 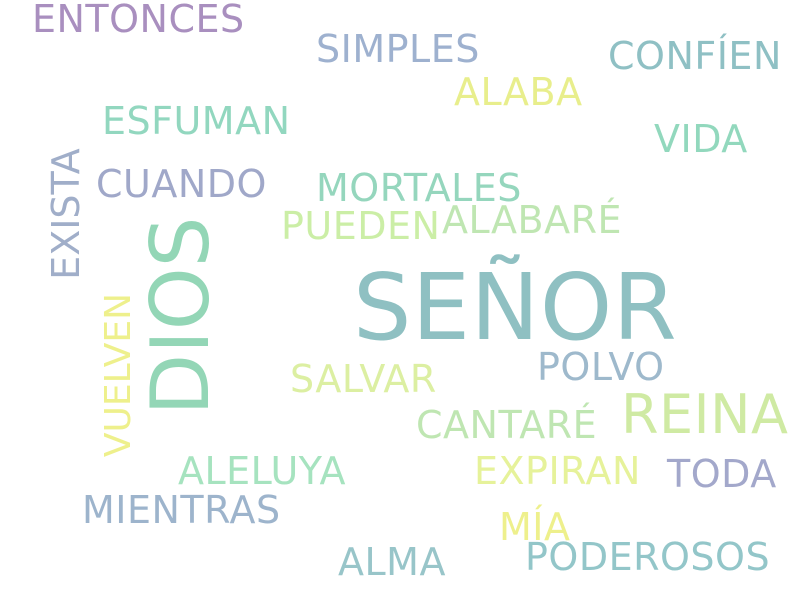 I want to click on word-pueden: PUEDEN, so click(x=361, y=226).